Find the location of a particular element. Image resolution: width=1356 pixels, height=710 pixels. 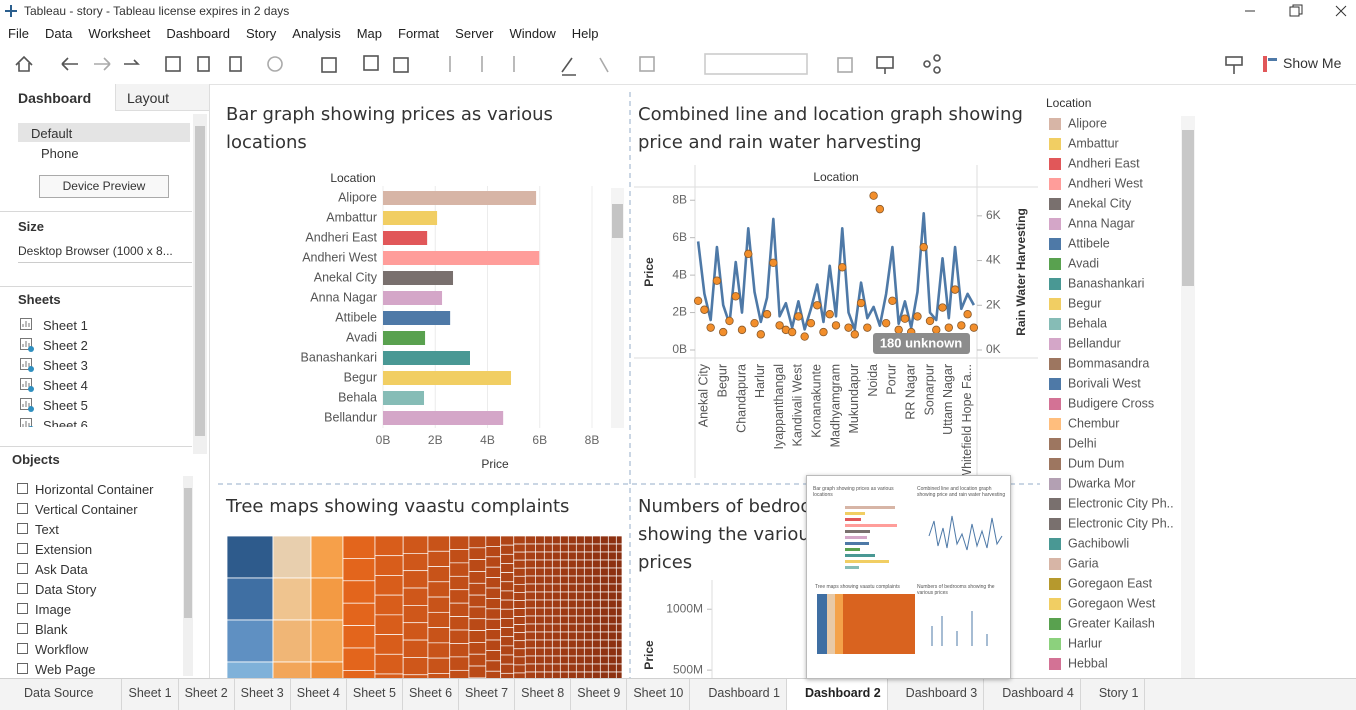

sheet-tab: Sheet 9 is located at coordinates (599, 694).